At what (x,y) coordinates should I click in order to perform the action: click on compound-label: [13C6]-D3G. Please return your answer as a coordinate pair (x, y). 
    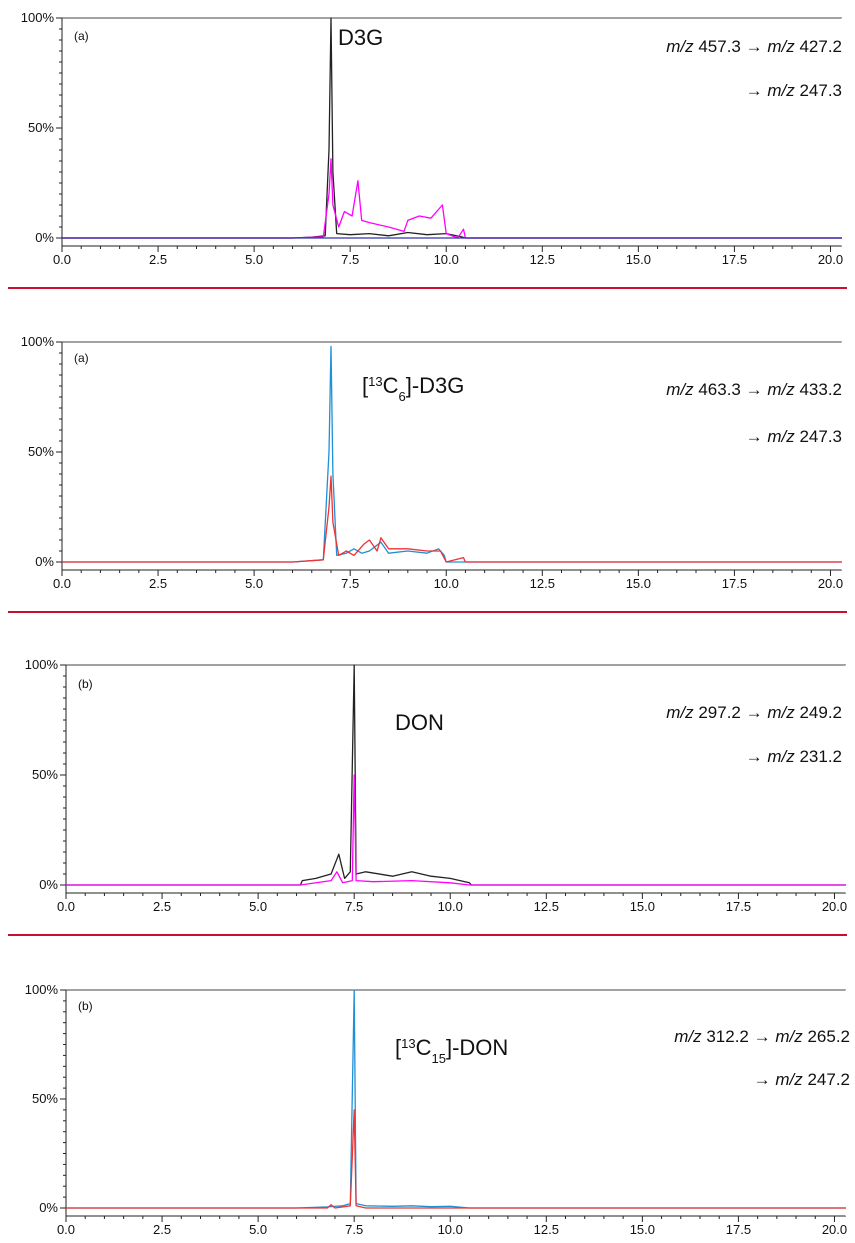
    Looking at the image, I should click on (413, 388).